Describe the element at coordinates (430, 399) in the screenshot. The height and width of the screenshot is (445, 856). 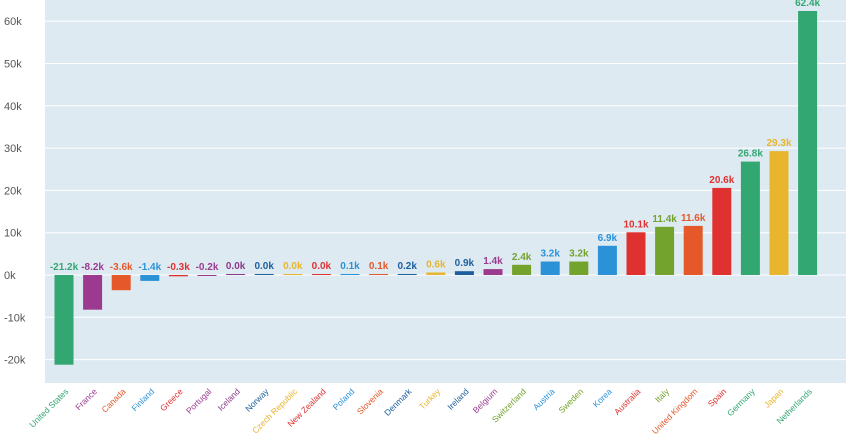
I see `x-tick-label: Turkey` at that location.